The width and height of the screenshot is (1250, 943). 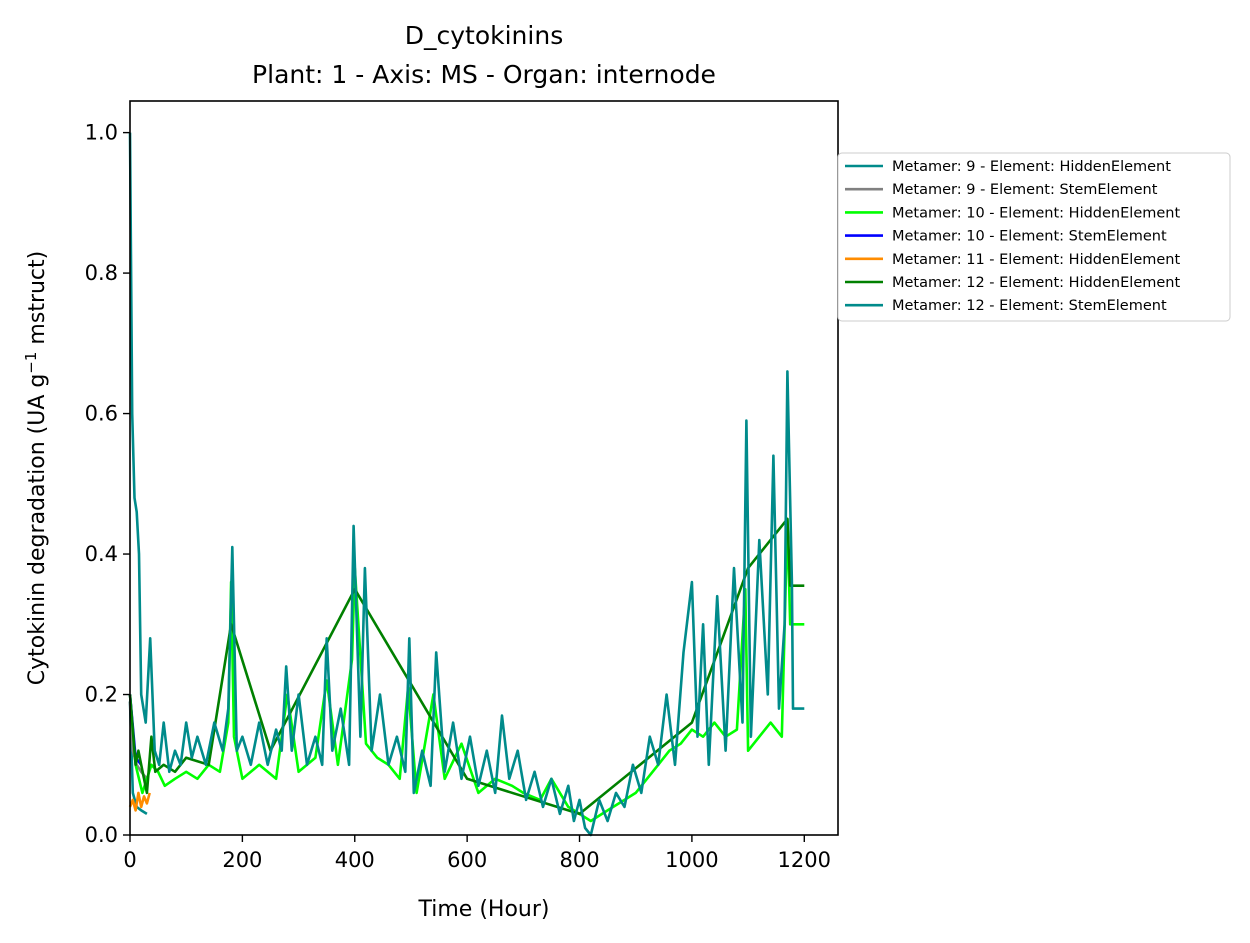 What do you see at coordinates (355, 860) in the screenshot?
I see `x-tick-label: 400` at bounding box center [355, 860].